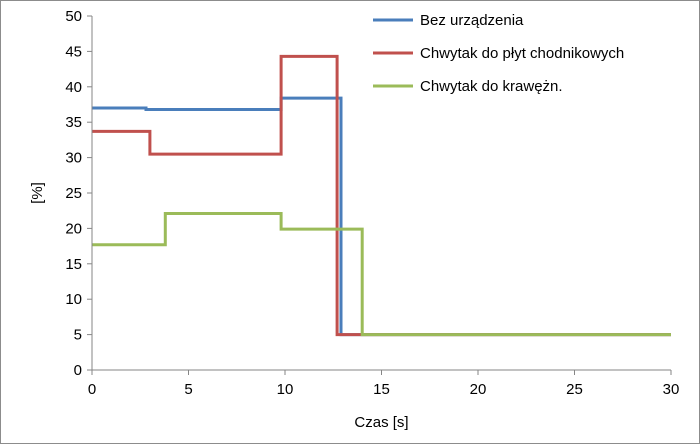 The image size is (700, 444). What do you see at coordinates (522, 53) in the screenshot?
I see `legend-label-2: Chwytak do płyt chodnikowych` at bounding box center [522, 53].